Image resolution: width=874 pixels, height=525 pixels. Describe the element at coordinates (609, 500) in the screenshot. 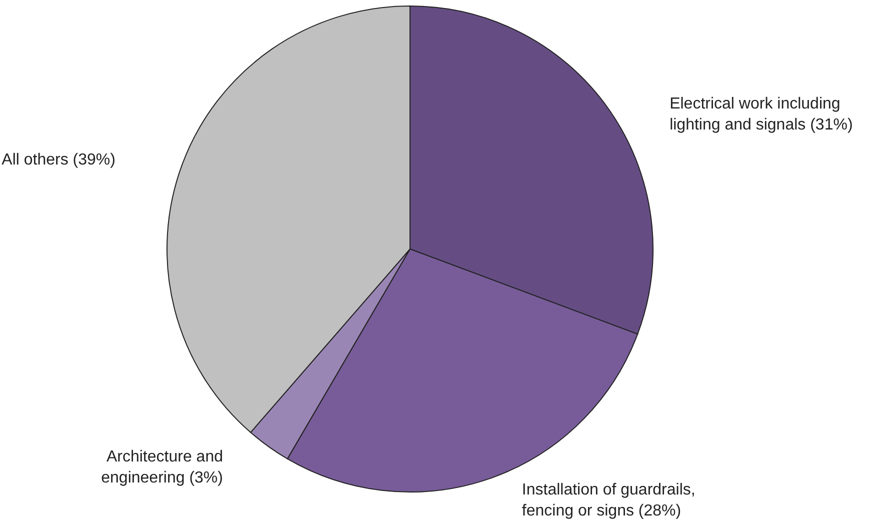

I see `slice-label: Installation of guardrails, fencing or signs (28%)` at that location.